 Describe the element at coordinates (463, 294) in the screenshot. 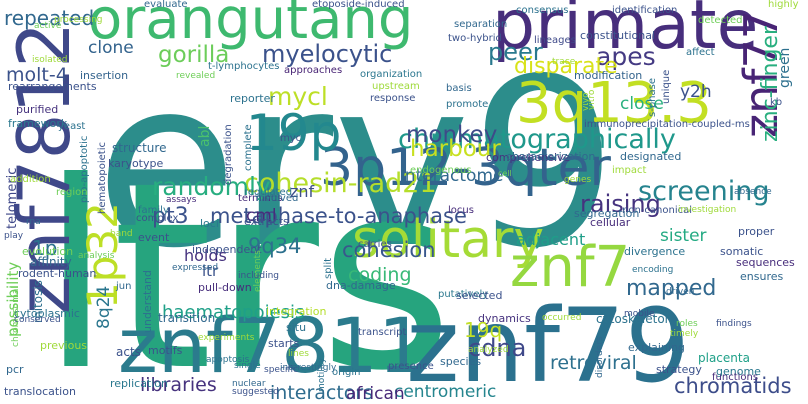

I see `word-putatively: putatively` at that location.